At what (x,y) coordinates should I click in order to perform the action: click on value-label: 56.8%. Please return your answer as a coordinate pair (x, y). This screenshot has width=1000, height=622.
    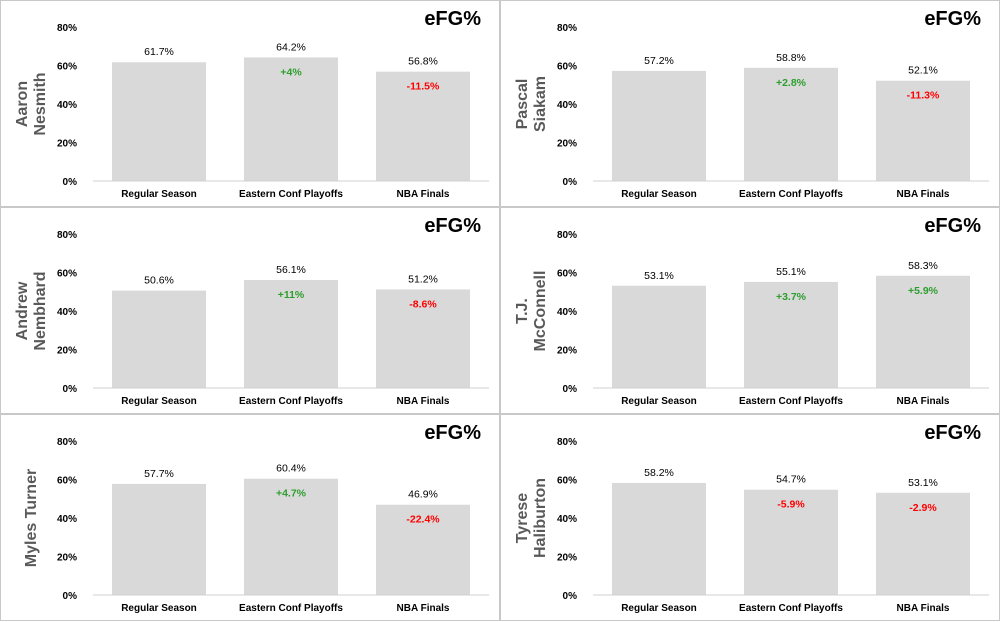
    Looking at the image, I should click on (423, 62).